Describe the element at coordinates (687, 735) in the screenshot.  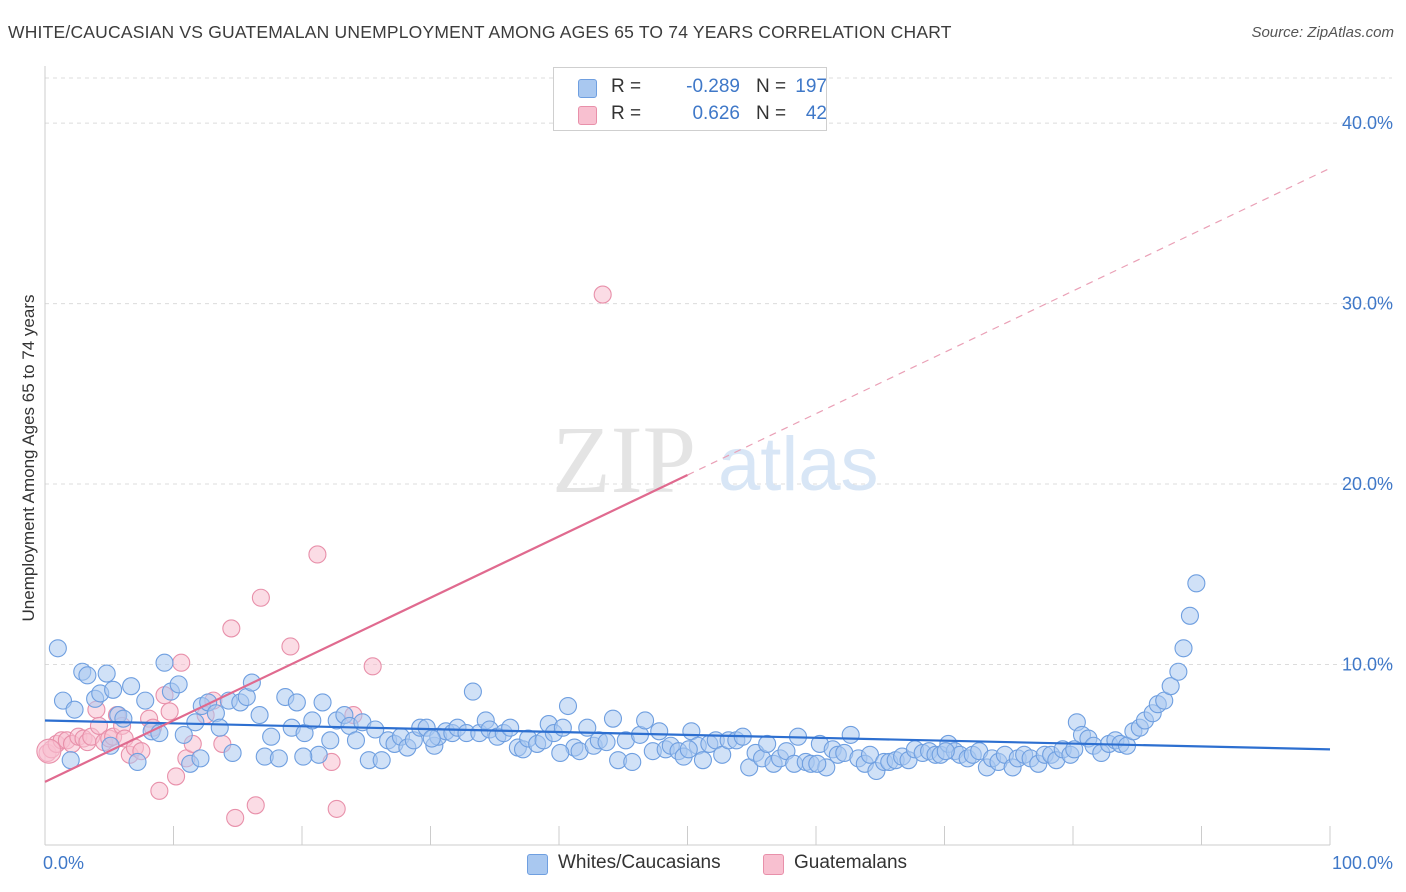
I see `whites-trend-line` at that location.